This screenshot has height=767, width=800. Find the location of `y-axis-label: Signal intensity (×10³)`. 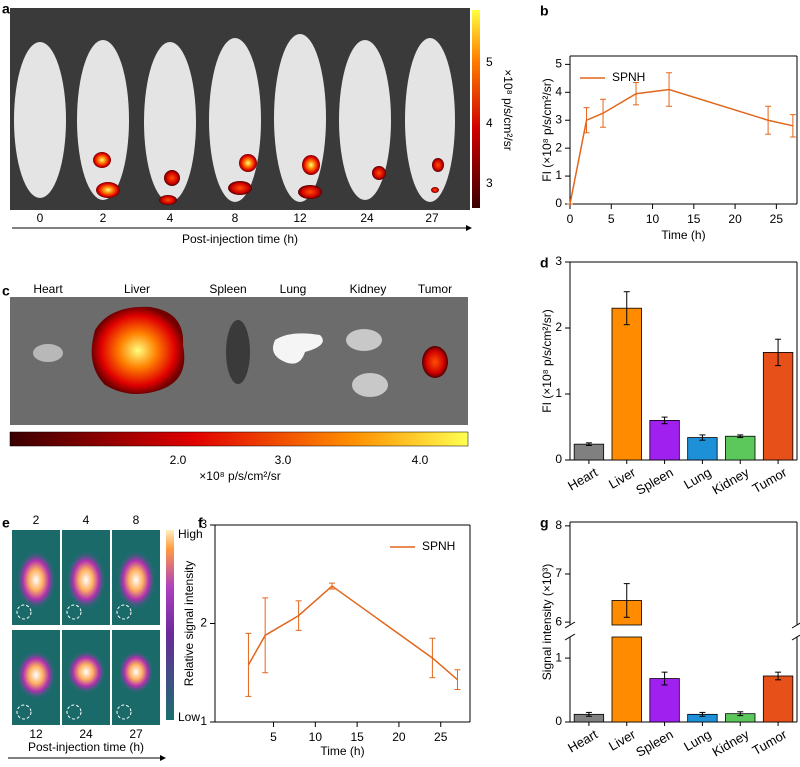

y-axis-label: Signal intensity (×10³) is located at coordinates (547, 622).